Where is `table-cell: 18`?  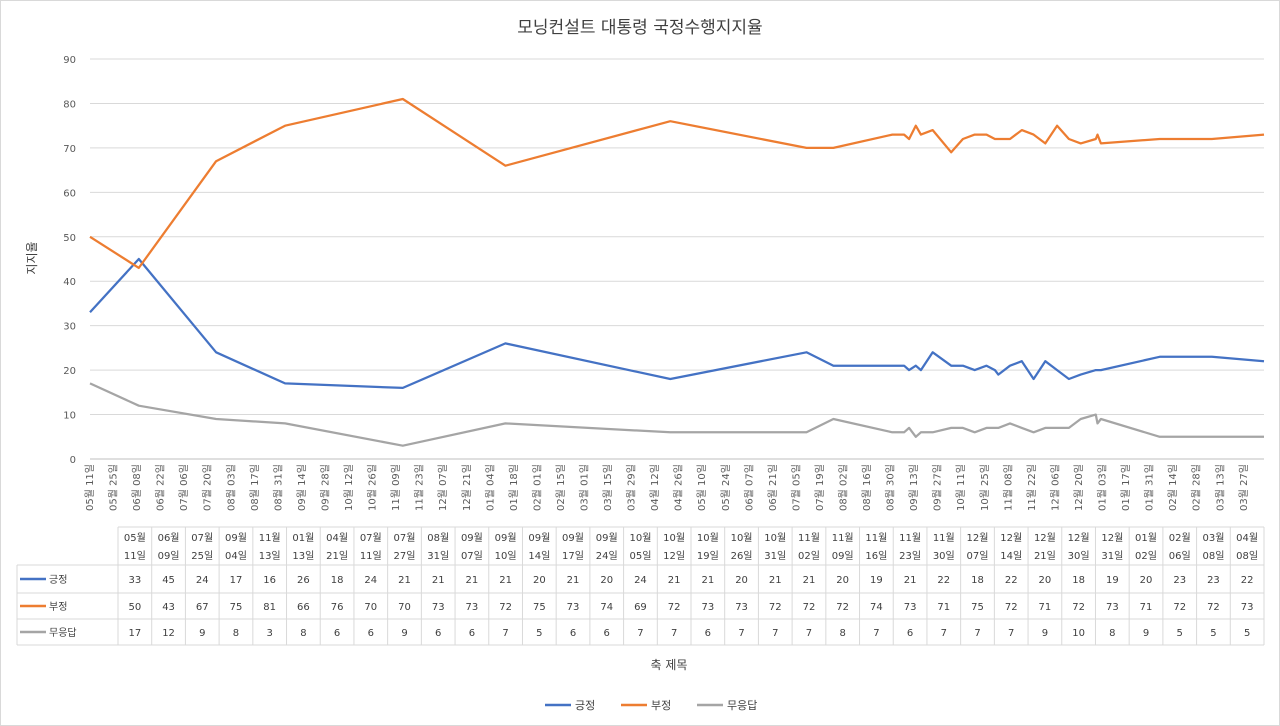 table-cell: 18 is located at coordinates (1078, 580).